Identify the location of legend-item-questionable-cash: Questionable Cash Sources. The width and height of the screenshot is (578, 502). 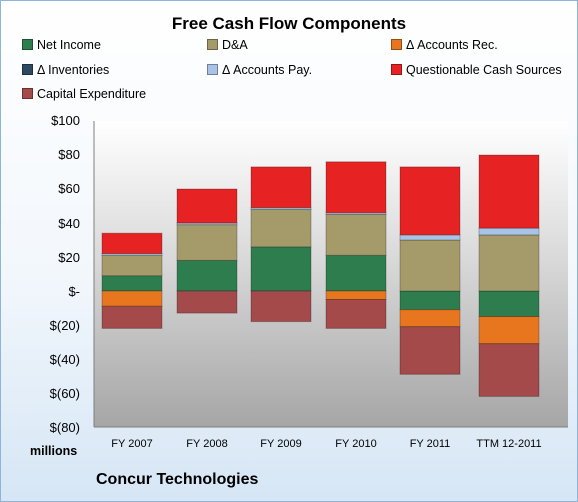
(476, 70).